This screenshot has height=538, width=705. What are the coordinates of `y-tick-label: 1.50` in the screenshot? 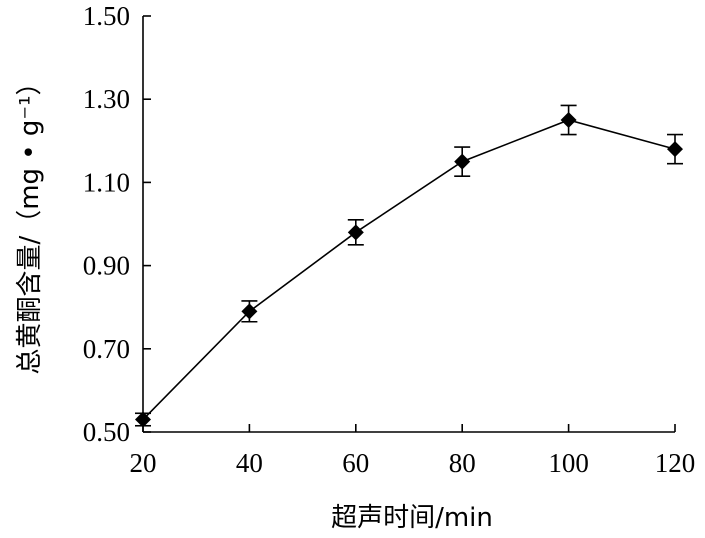 It's located at (106, 16).